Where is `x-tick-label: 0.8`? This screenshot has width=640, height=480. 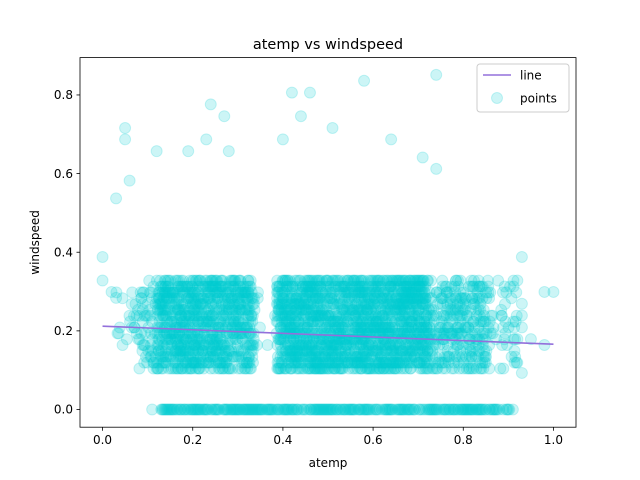
x-tick-label: 0.8 is located at coordinates (463, 440).